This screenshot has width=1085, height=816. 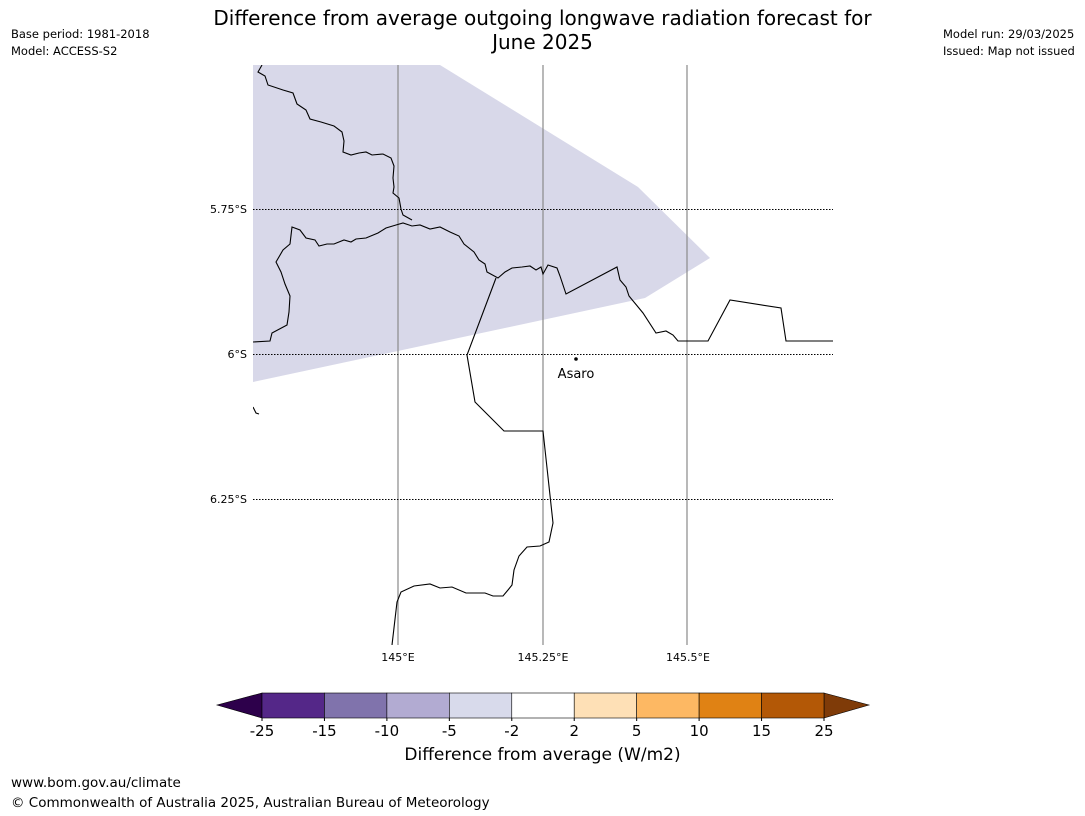 I want to click on colorbar-extend-low, so click(x=239, y=705).